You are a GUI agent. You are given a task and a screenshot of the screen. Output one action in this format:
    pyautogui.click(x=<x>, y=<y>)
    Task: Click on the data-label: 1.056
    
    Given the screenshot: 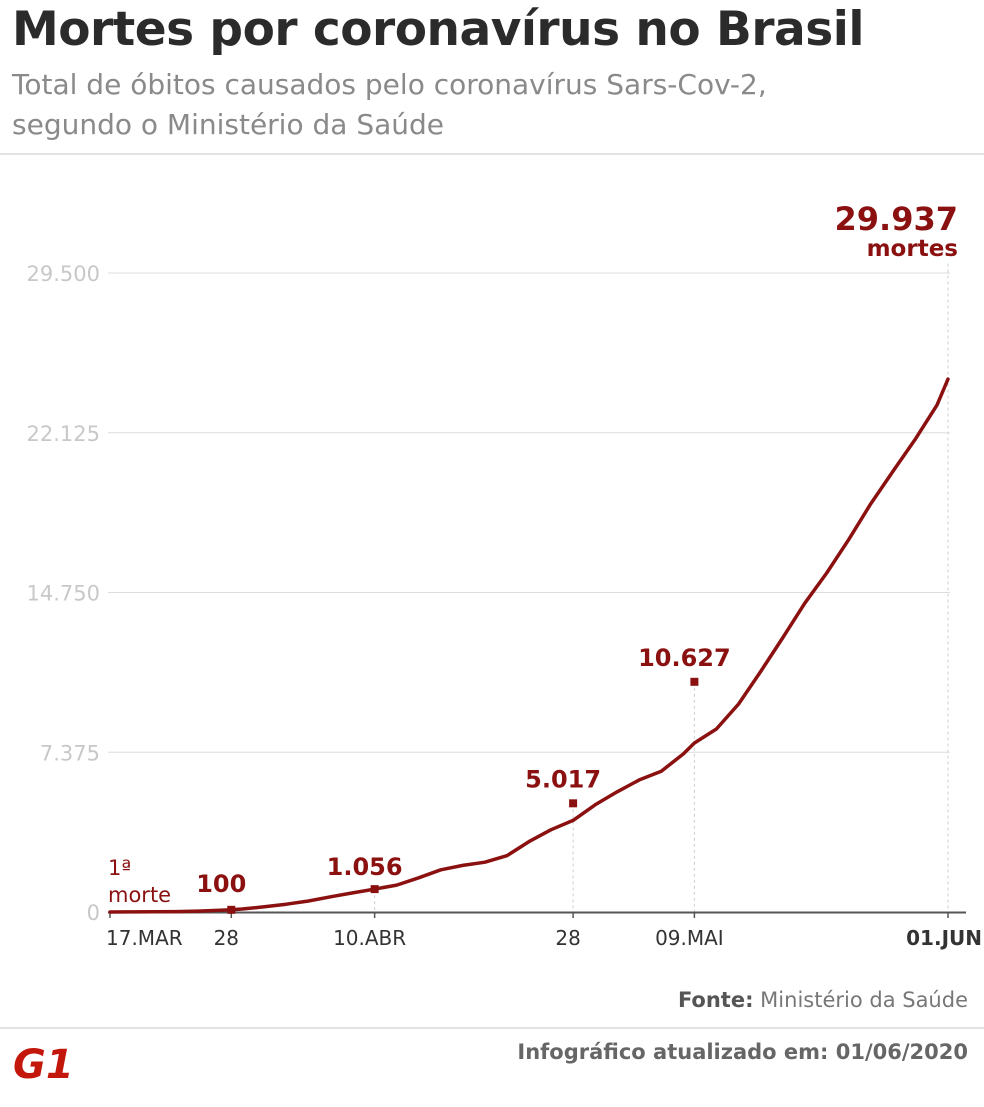 What is the action you would take?
    pyautogui.click(x=365, y=867)
    